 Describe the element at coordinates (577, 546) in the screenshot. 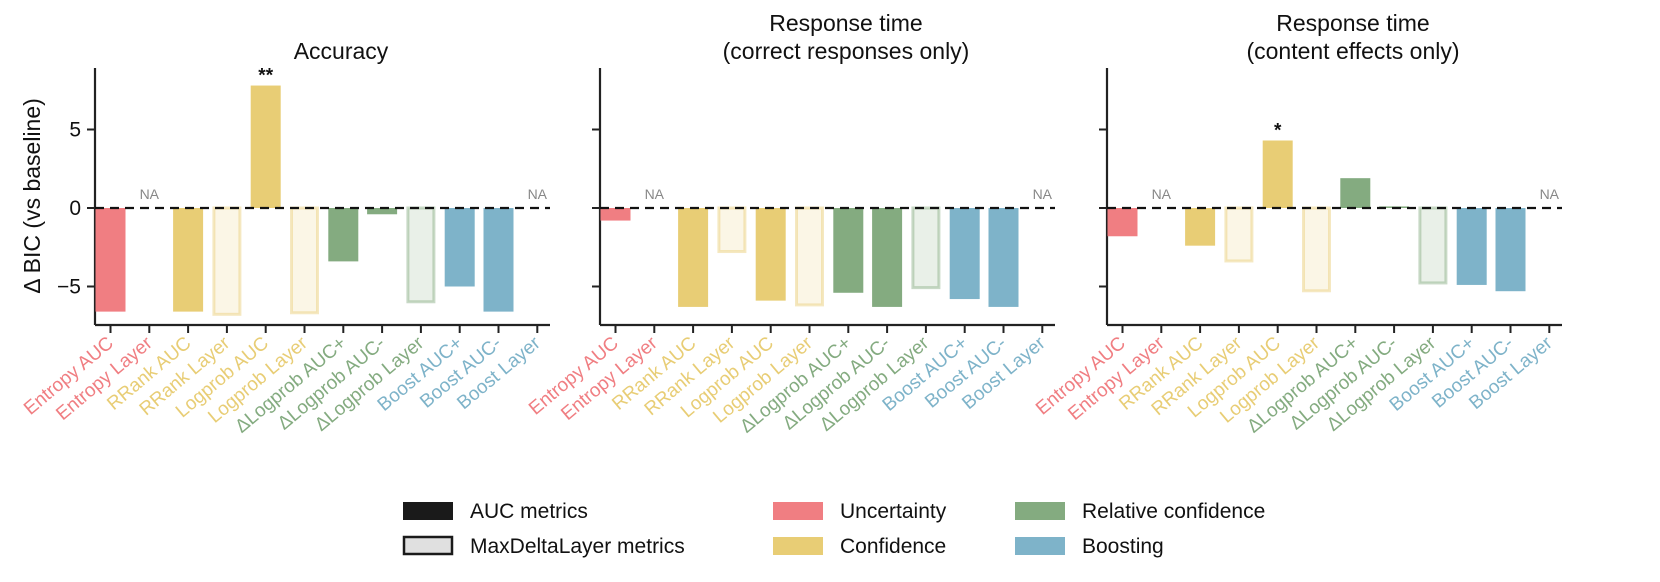

I see `legend-label-layer: MaxDeltaLayer metrics` at that location.